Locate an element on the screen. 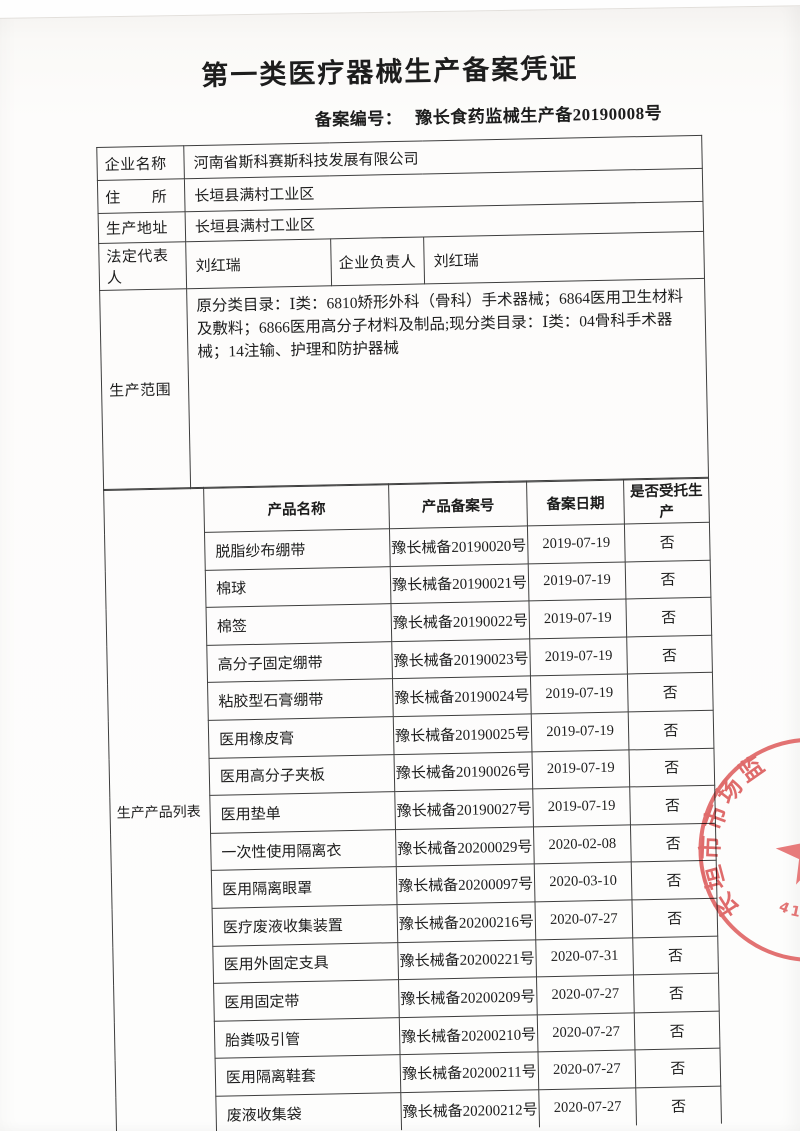 This screenshot has width=800, height=1131. product-record-no-cell: 豫长械备20190024号 is located at coordinates (462, 696).